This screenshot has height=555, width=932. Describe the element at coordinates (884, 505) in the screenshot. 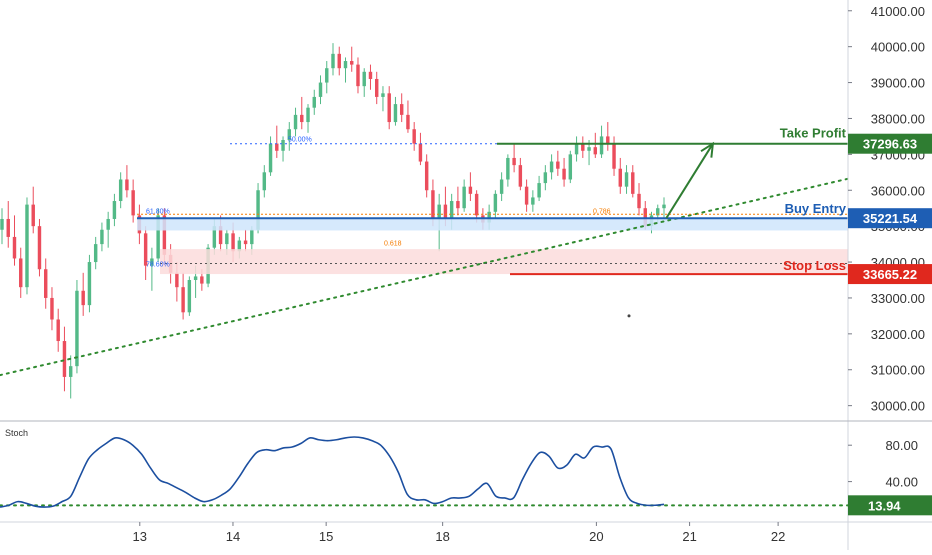

I see `stoch-level-badge-text: 13.94` at that location.